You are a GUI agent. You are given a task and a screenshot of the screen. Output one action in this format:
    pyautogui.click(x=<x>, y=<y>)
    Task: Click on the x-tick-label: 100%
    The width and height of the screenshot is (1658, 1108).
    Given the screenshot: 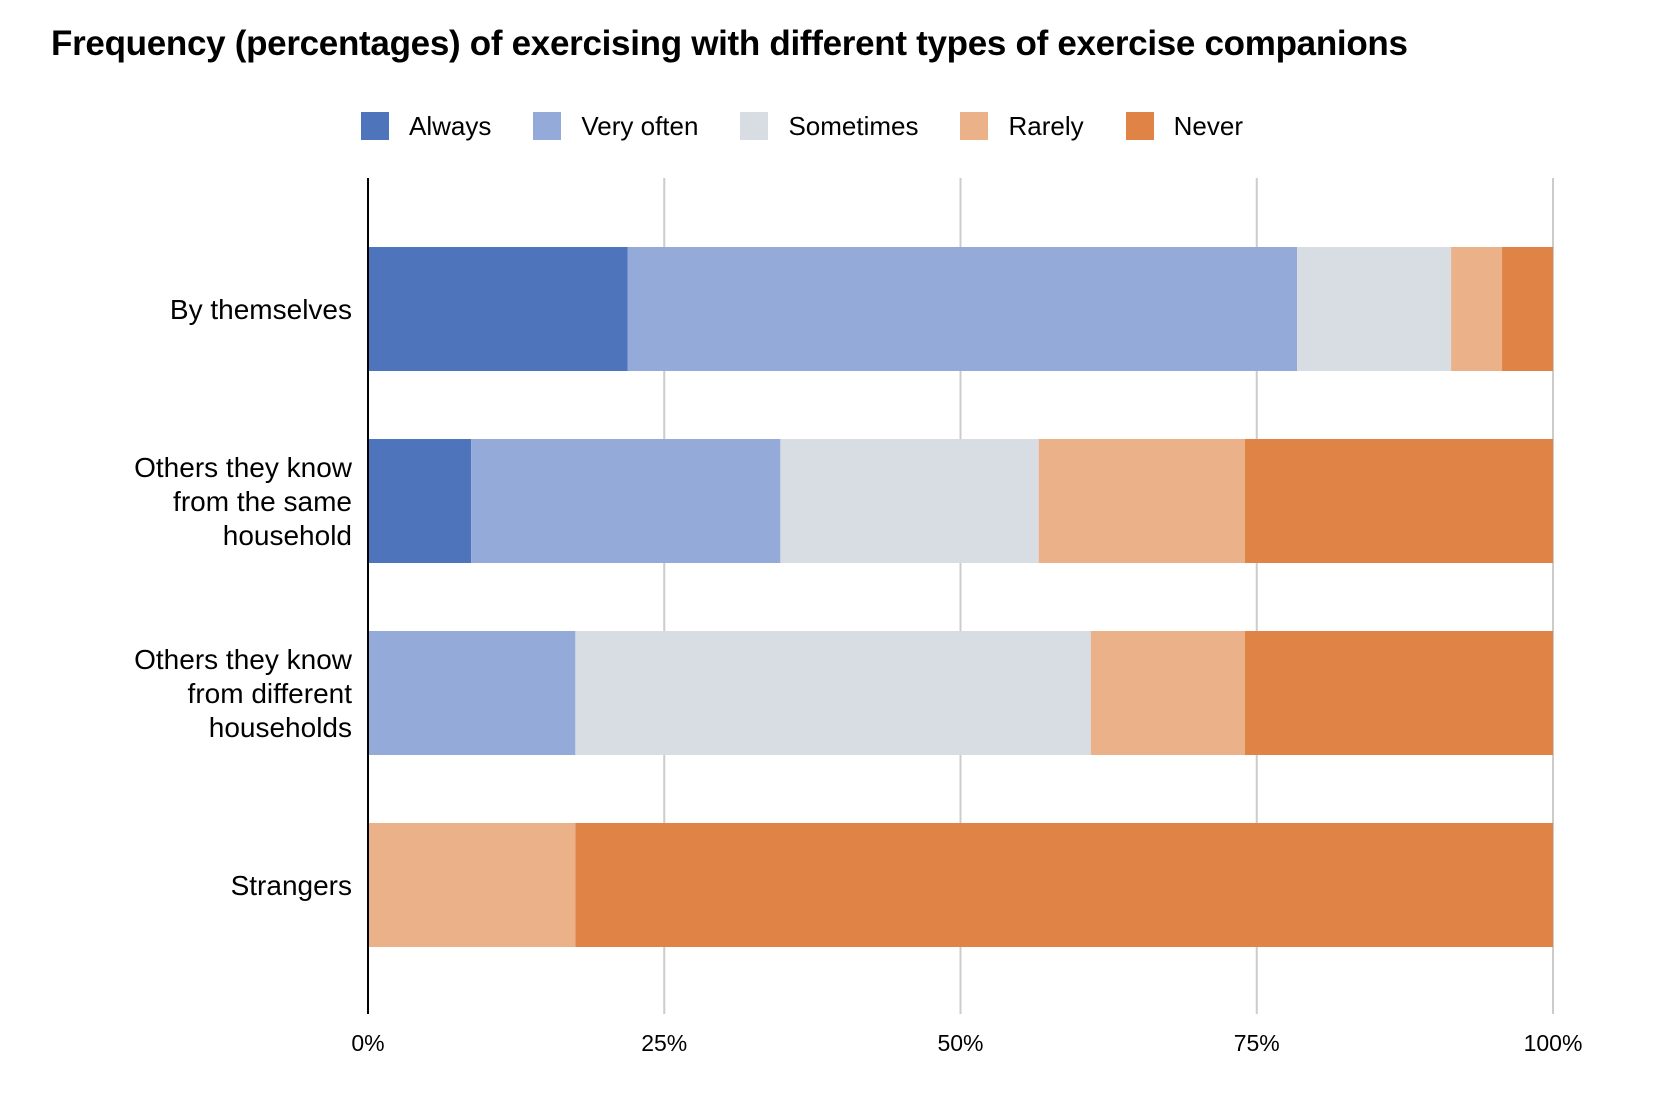 What is the action you would take?
    pyautogui.click(x=1553, y=1043)
    